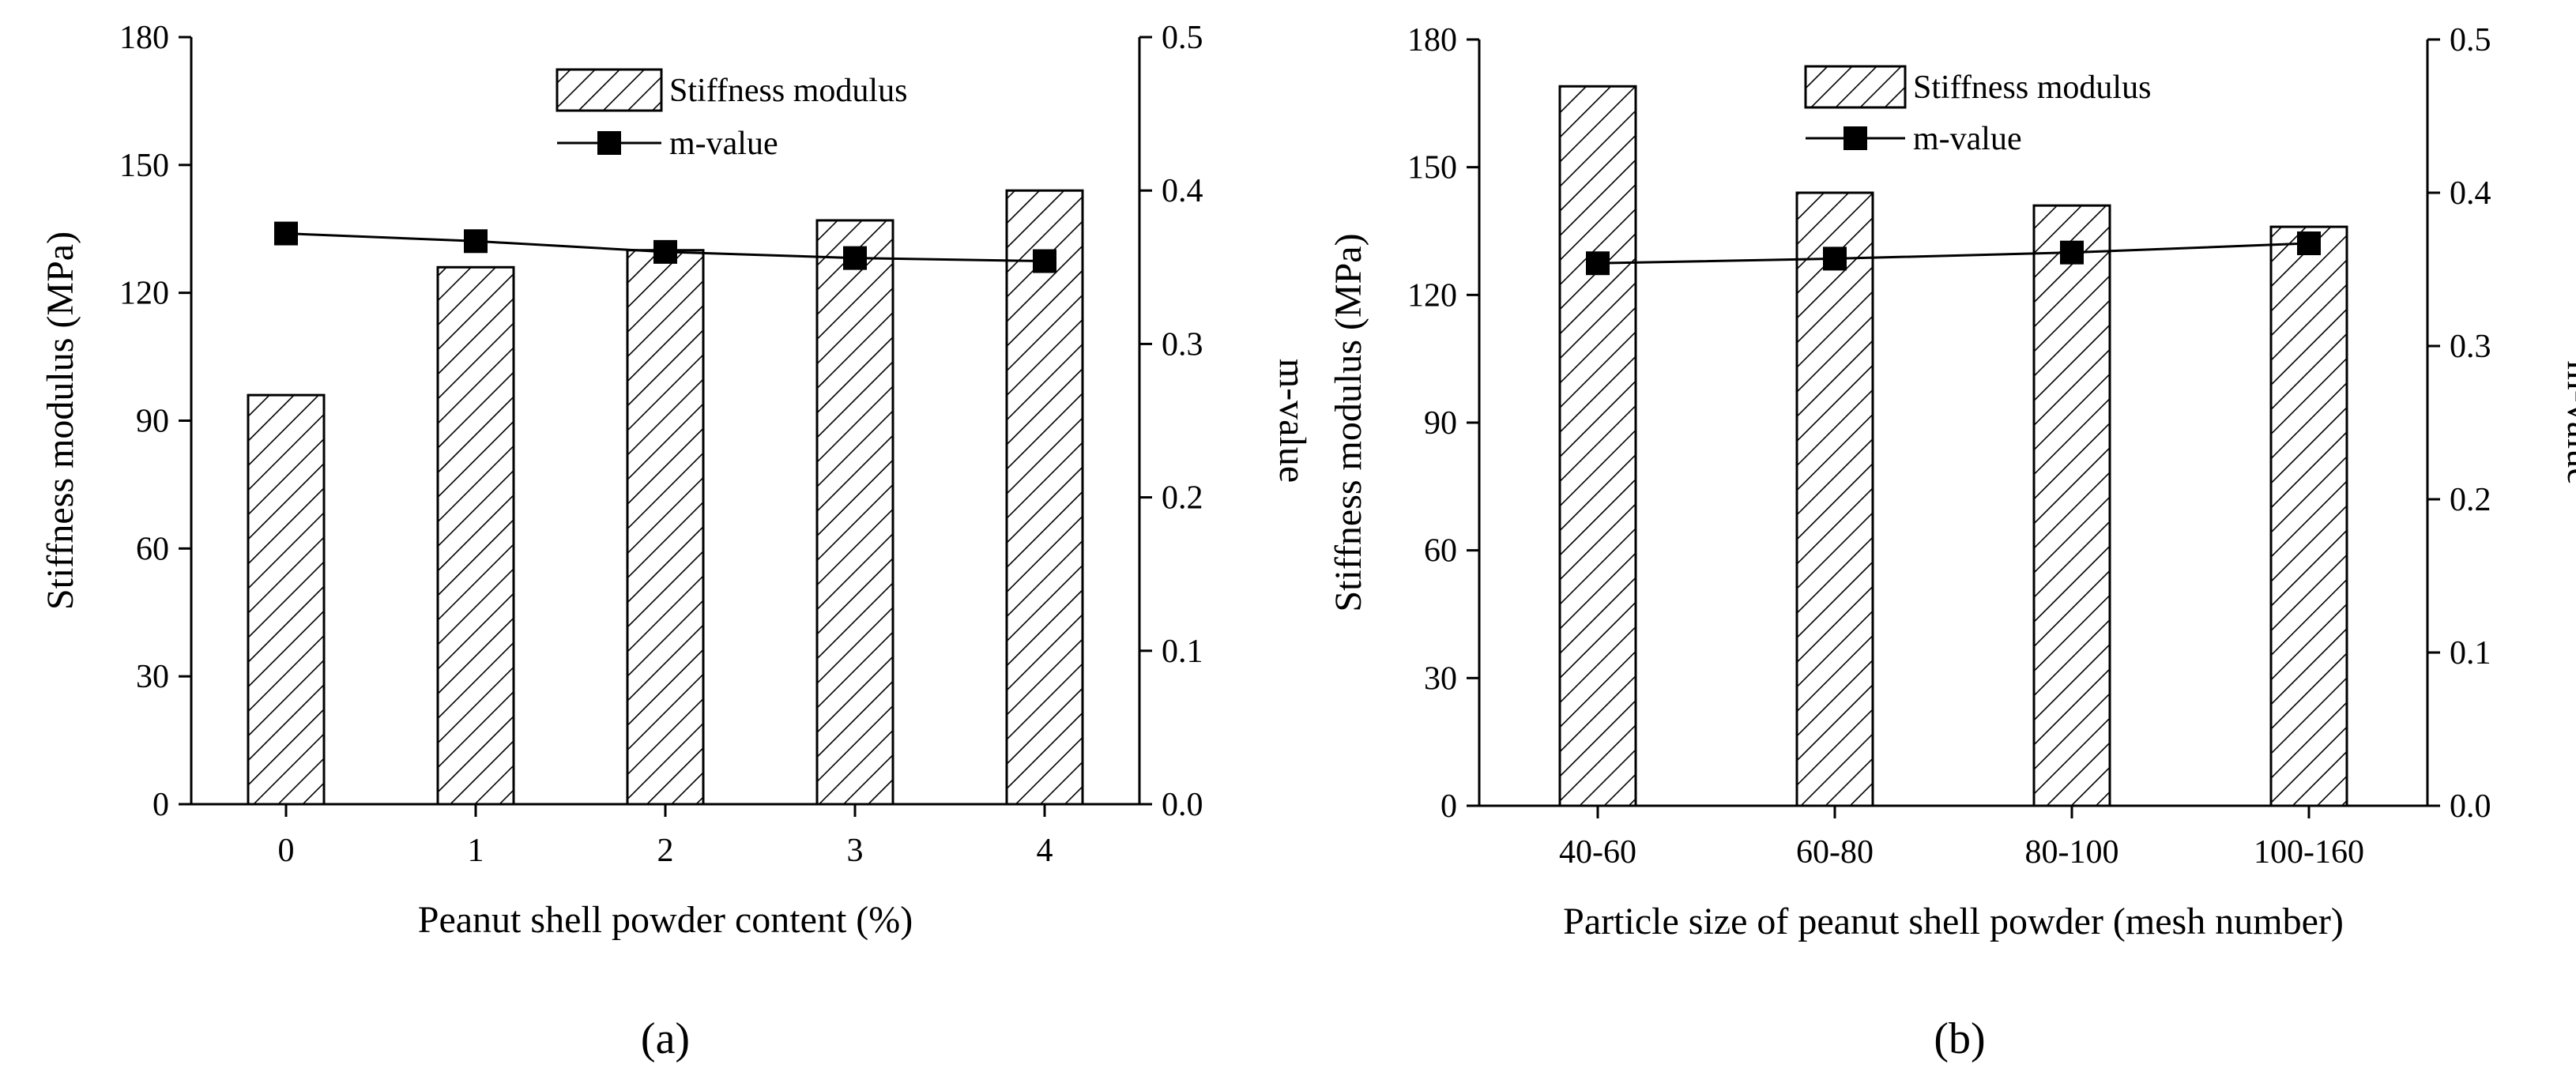 This screenshot has width=2576, height=1087. Describe the element at coordinates (1440, 551) in the screenshot. I see `panel-b-ytick-left-label: 60` at that location.